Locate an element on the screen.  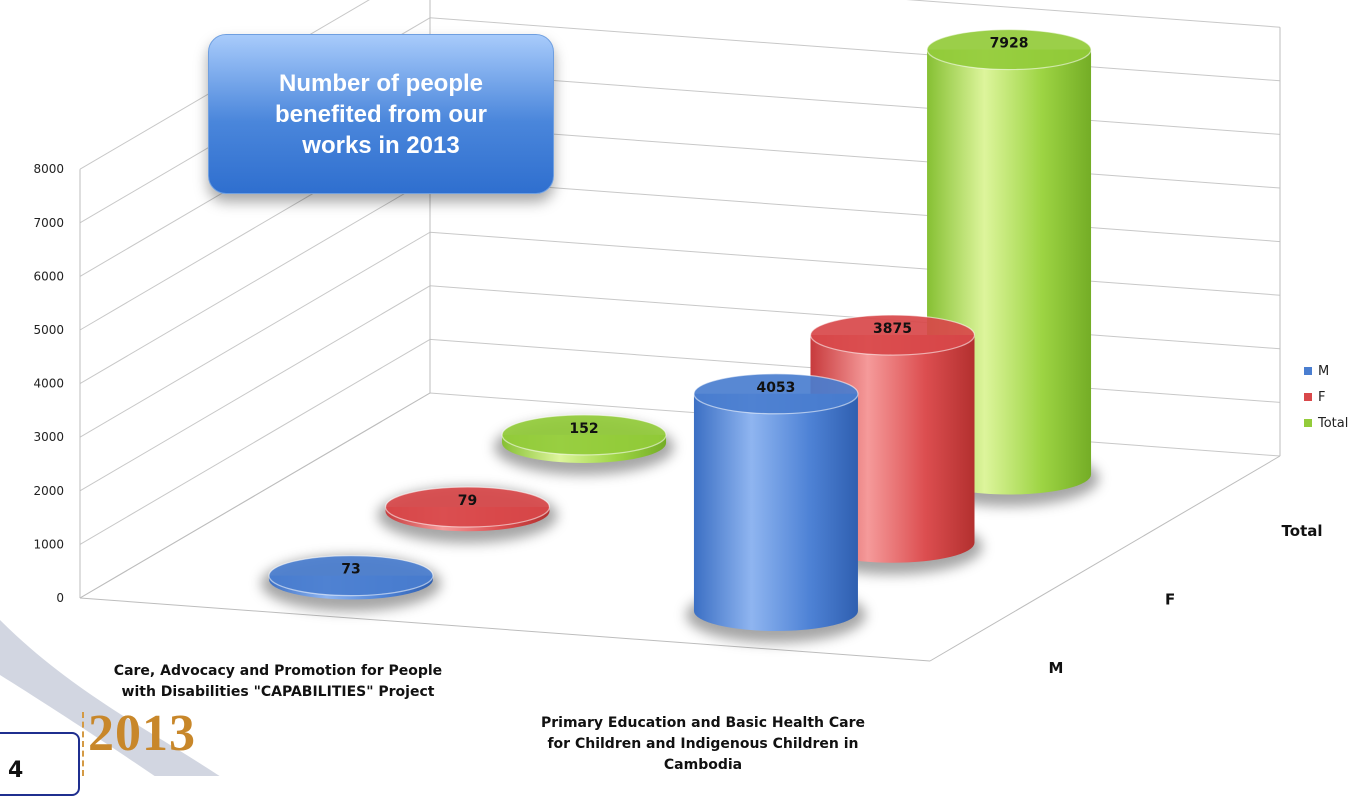
bar: 79 is located at coordinates (467, 515).